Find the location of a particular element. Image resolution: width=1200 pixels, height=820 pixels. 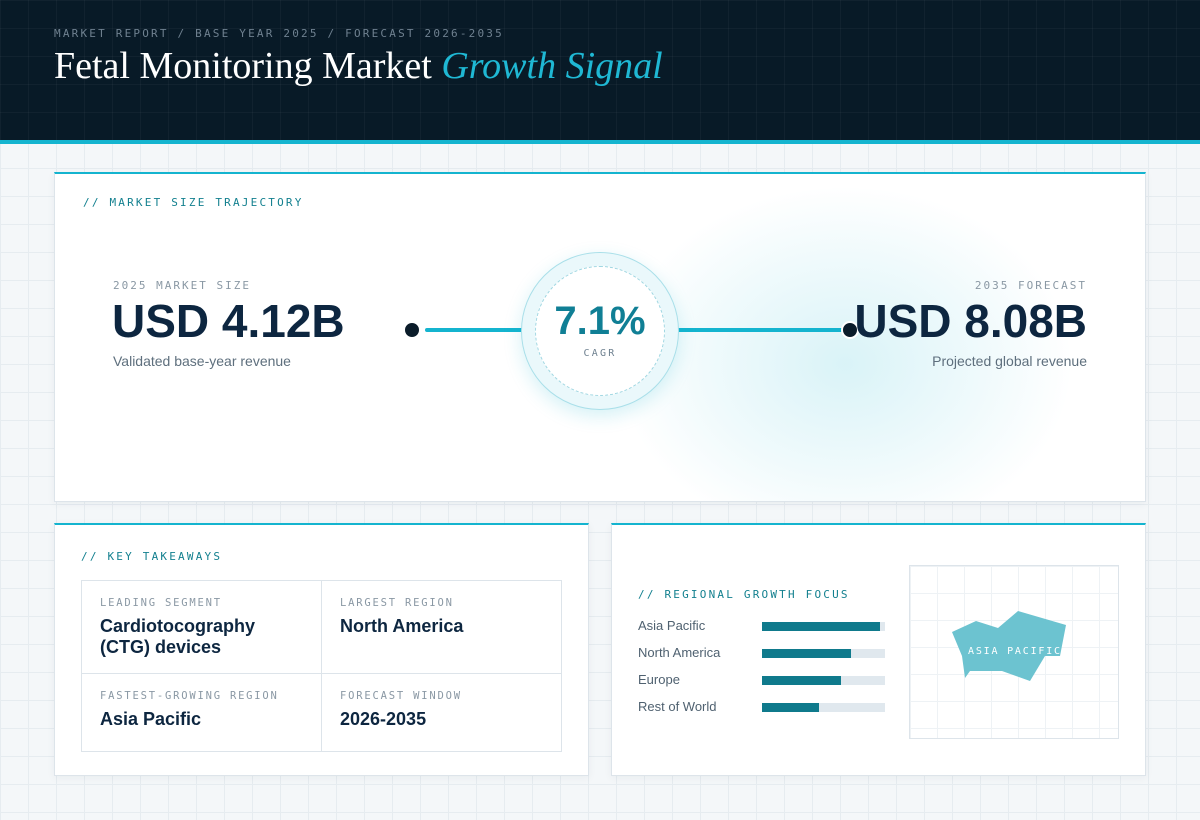

region-bar-row: Europe is located at coordinates (763, 680).